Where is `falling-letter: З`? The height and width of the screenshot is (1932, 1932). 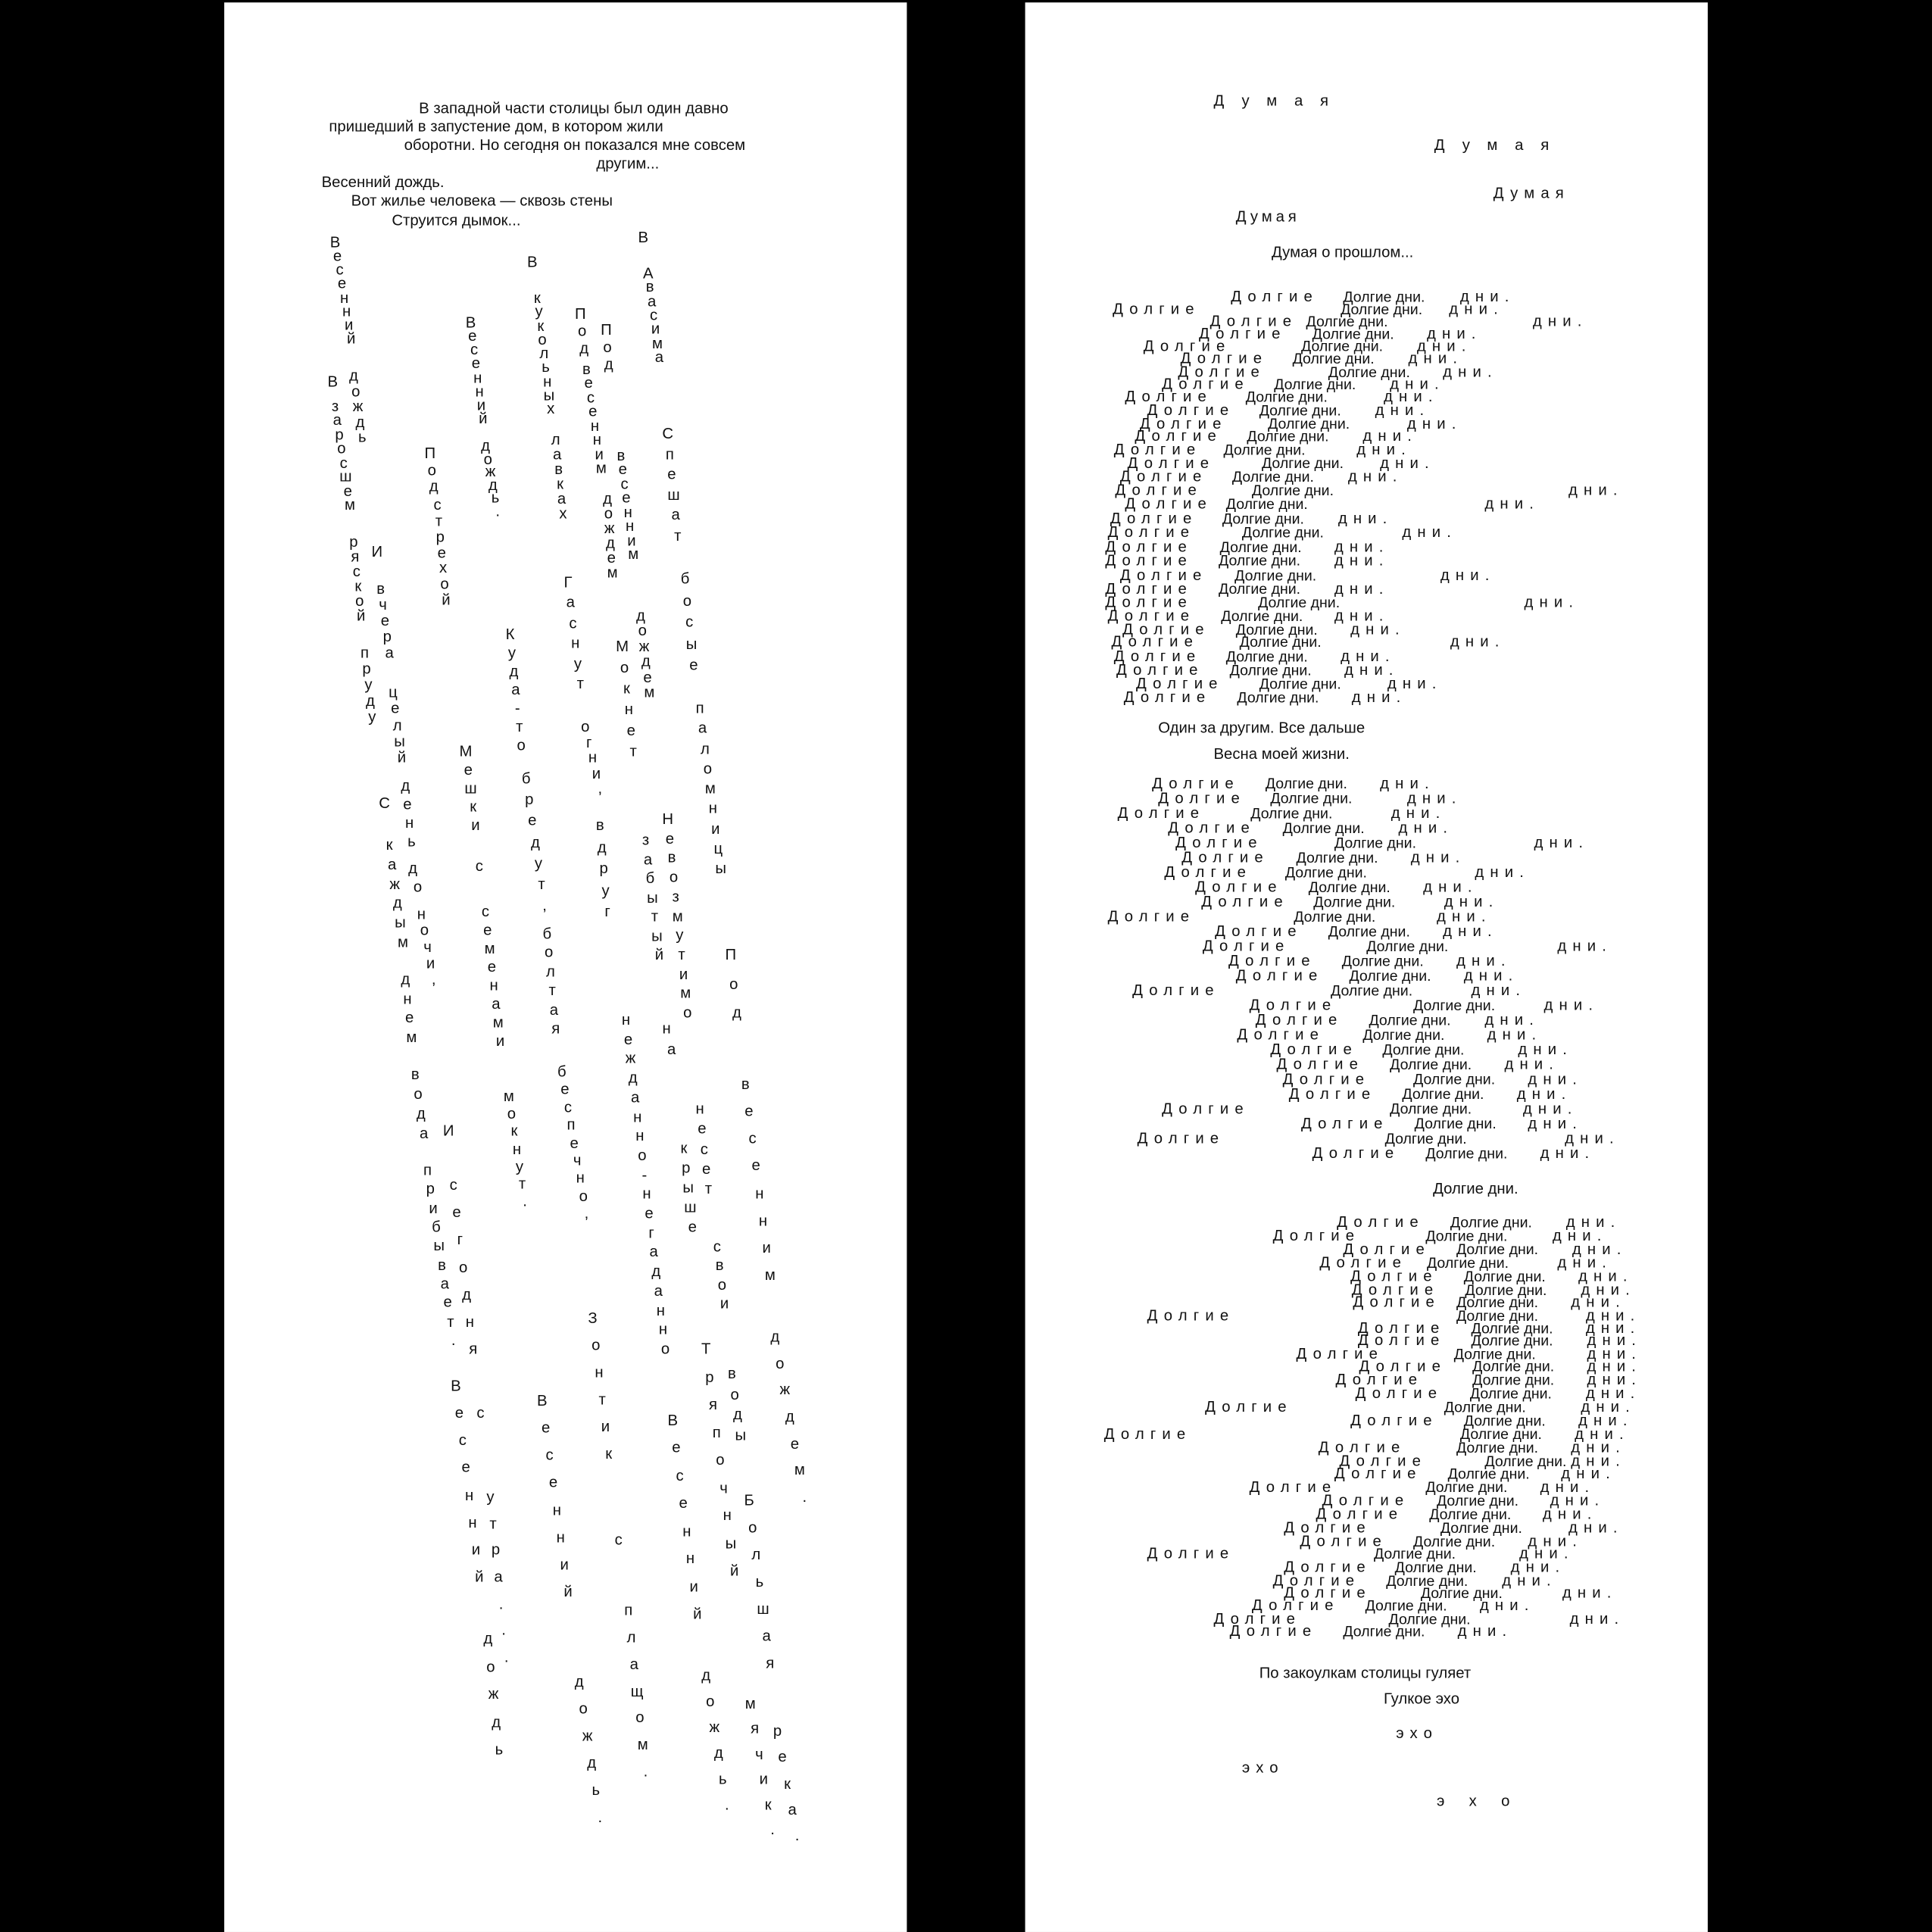 falling-letter: З is located at coordinates (593, 1318).